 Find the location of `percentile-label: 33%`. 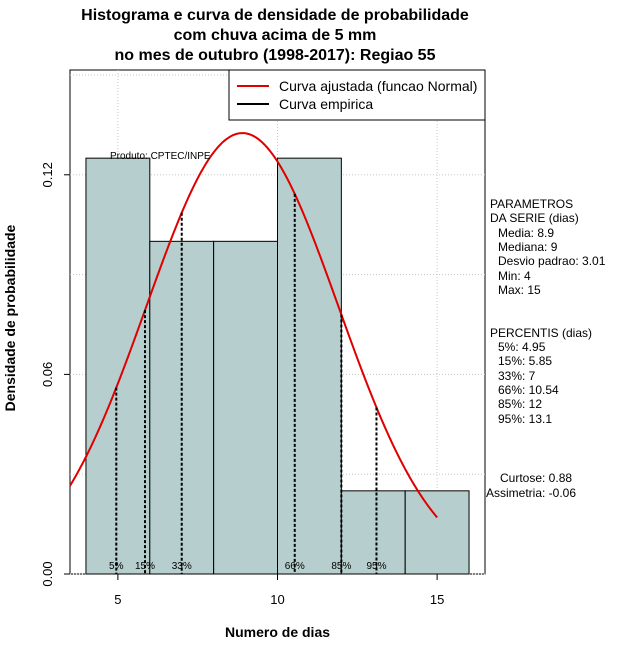

percentile-label: 33% is located at coordinates (182, 566).